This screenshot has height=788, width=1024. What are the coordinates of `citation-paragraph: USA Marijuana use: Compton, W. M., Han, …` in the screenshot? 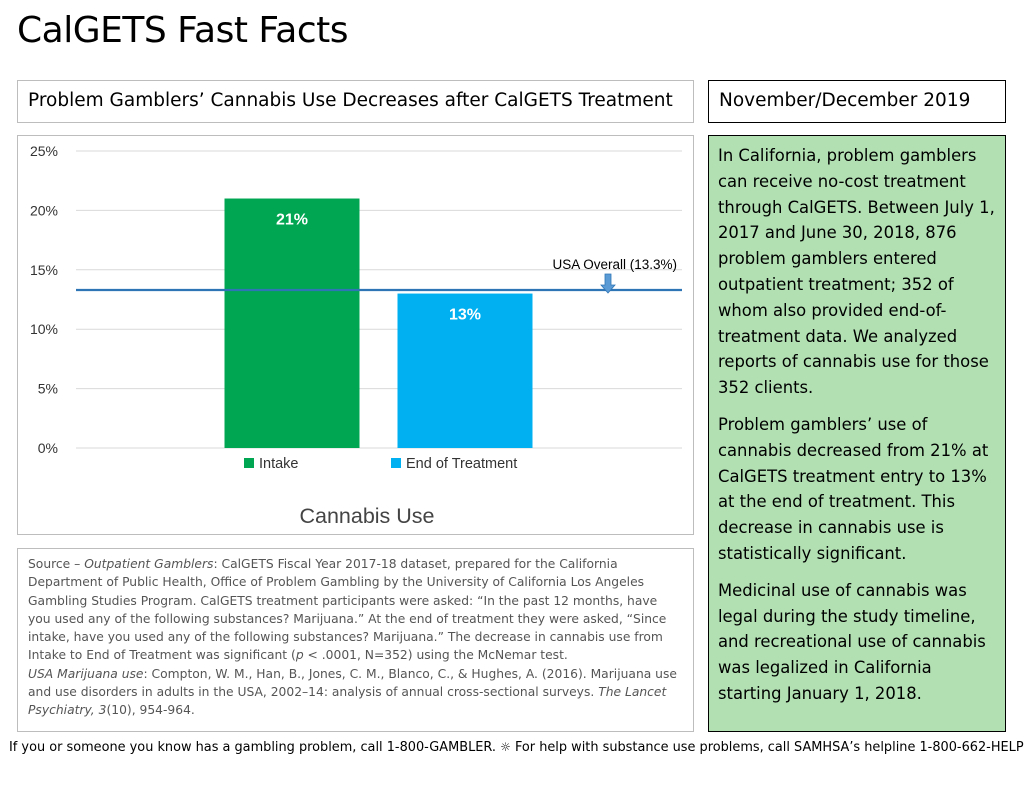 It's located at (355, 692).